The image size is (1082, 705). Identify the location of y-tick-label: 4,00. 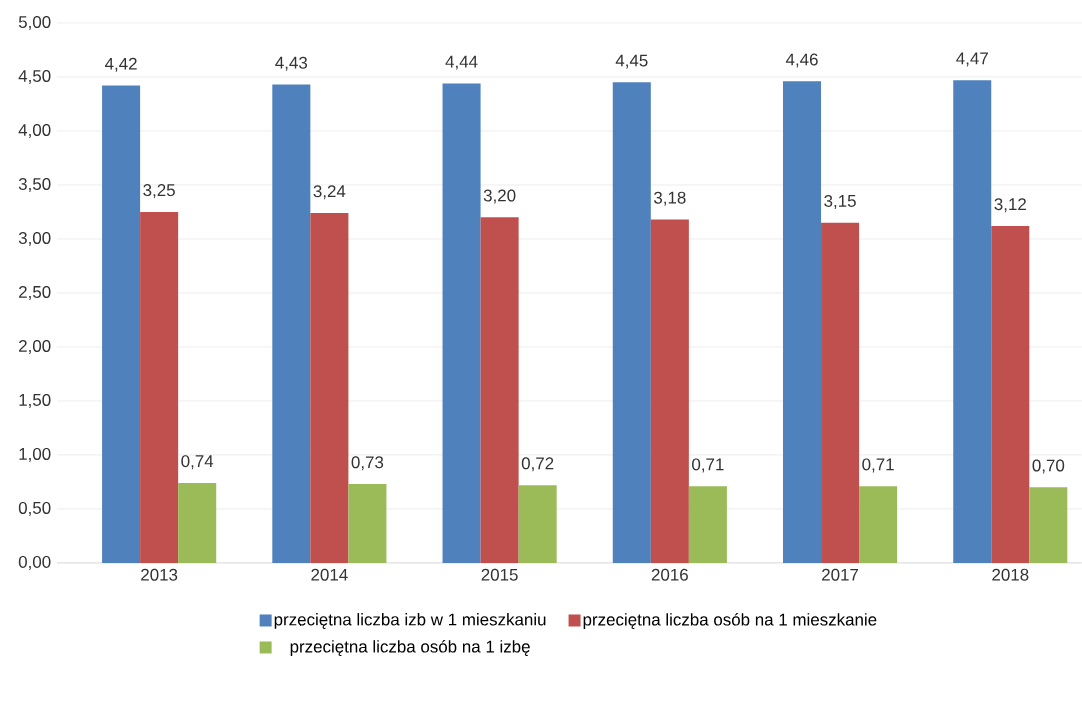
(34, 131).